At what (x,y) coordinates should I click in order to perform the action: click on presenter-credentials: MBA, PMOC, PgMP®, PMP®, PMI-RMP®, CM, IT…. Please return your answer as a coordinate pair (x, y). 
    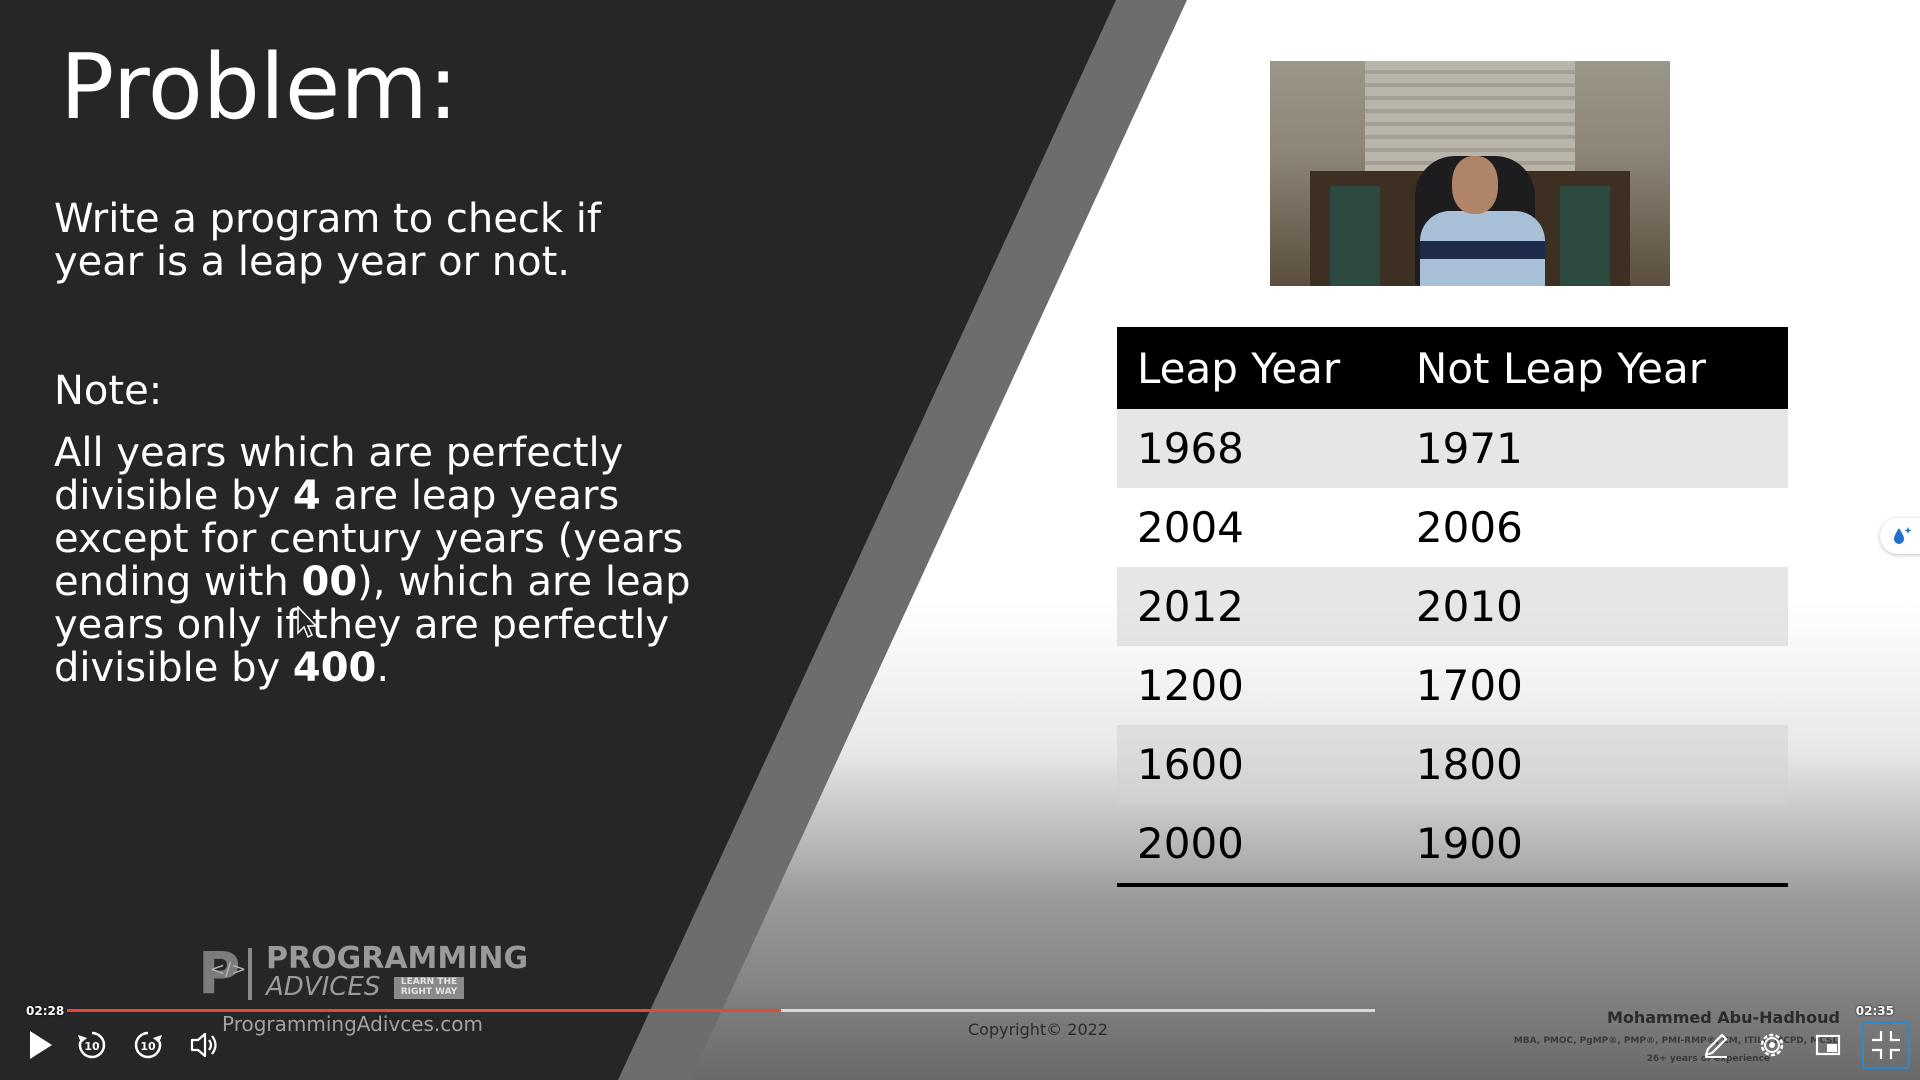
    Looking at the image, I should click on (1676, 1041).